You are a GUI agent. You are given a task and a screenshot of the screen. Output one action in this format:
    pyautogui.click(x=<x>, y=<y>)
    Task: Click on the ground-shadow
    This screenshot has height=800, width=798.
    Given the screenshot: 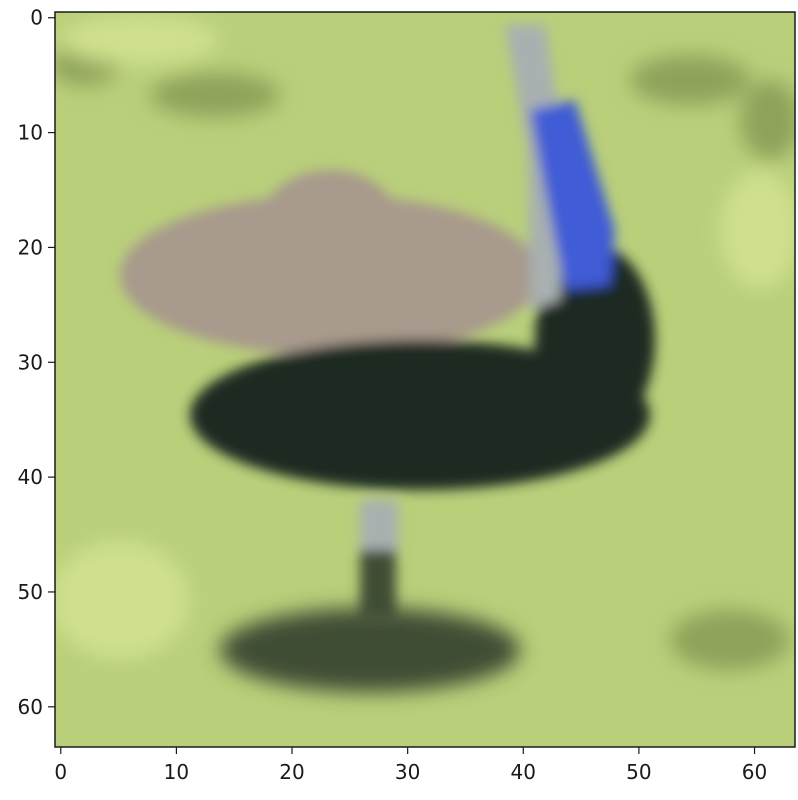 What is the action you would take?
    pyautogui.click(x=370, y=650)
    